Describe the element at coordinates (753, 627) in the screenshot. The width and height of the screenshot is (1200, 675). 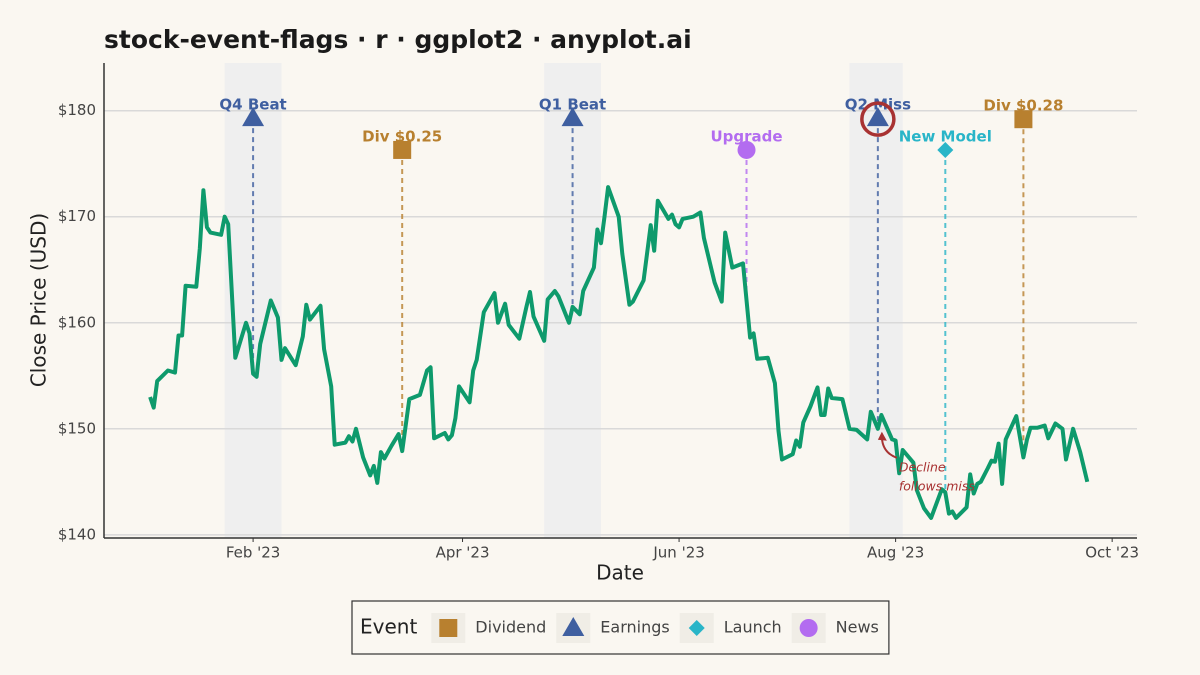
I see `legend-label: Launch` at that location.